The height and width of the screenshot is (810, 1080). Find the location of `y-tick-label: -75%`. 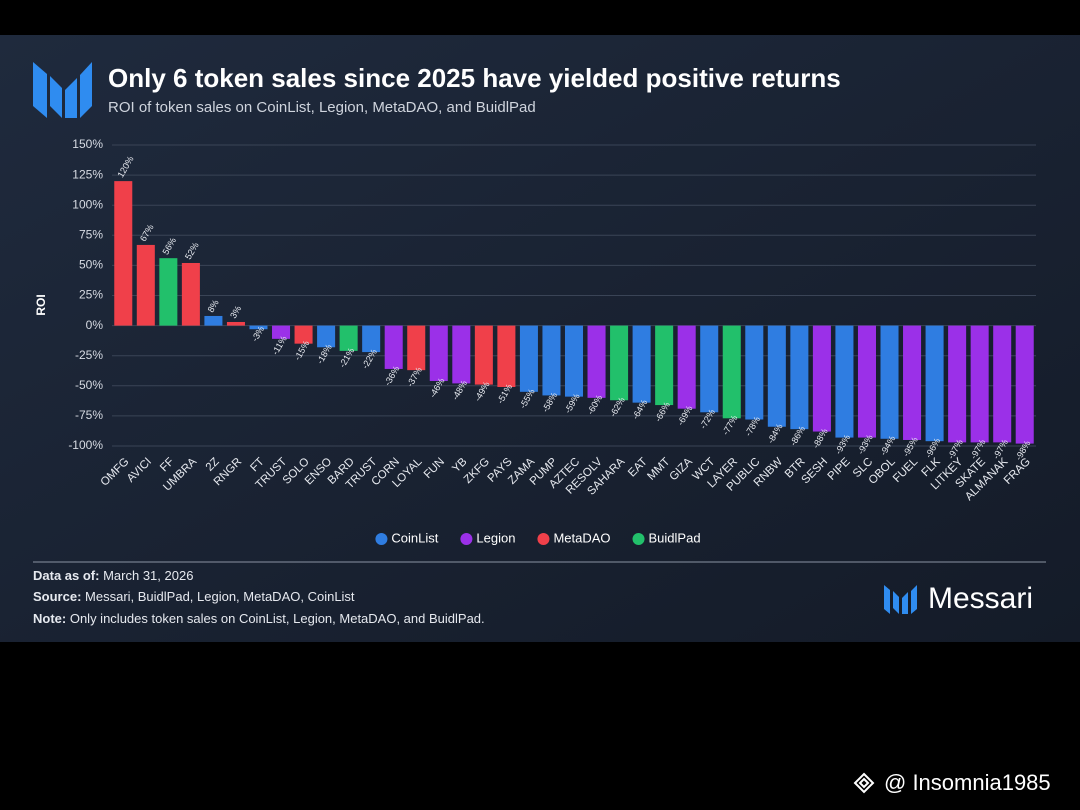

y-tick-label: -75% is located at coordinates (89, 415).